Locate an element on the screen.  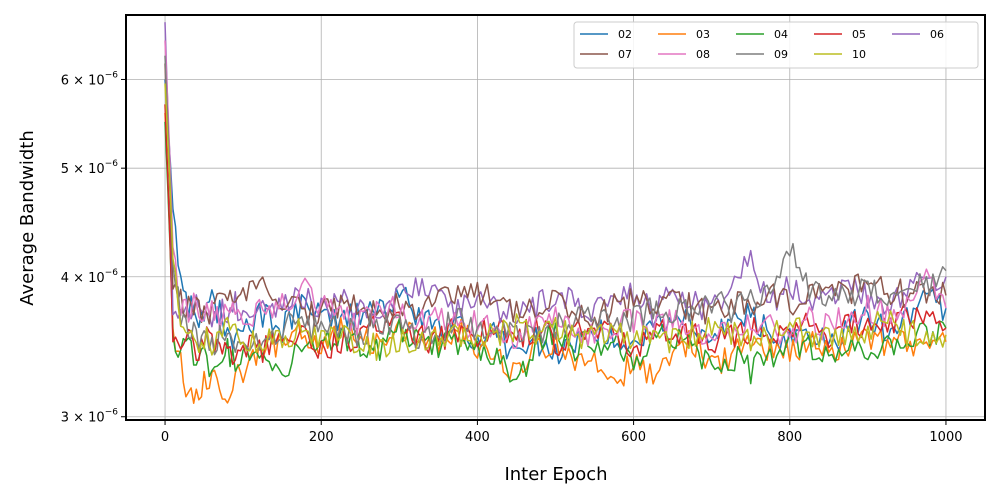
x-axis-title: Inter Epoch is located at coordinates (555, 474).